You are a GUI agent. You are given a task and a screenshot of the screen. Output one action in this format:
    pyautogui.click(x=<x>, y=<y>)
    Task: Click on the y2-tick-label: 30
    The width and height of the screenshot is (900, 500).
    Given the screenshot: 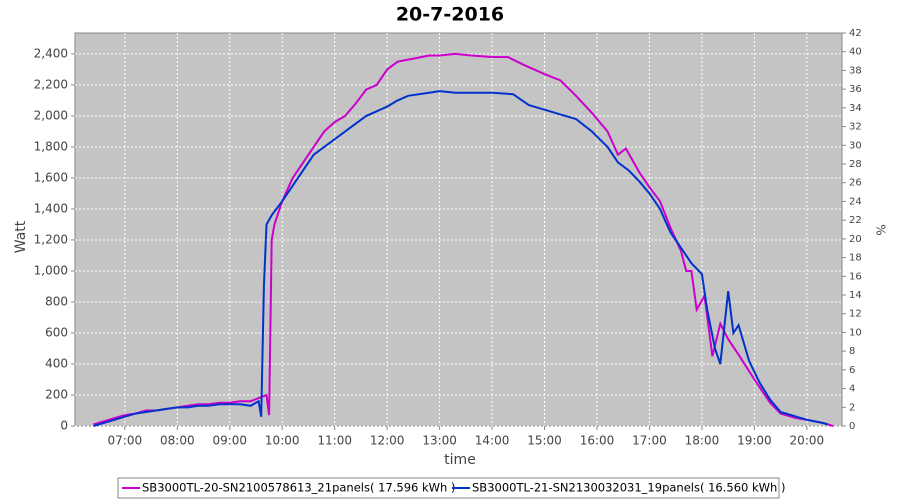 What is the action you would take?
    pyautogui.click(x=855, y=145)
    